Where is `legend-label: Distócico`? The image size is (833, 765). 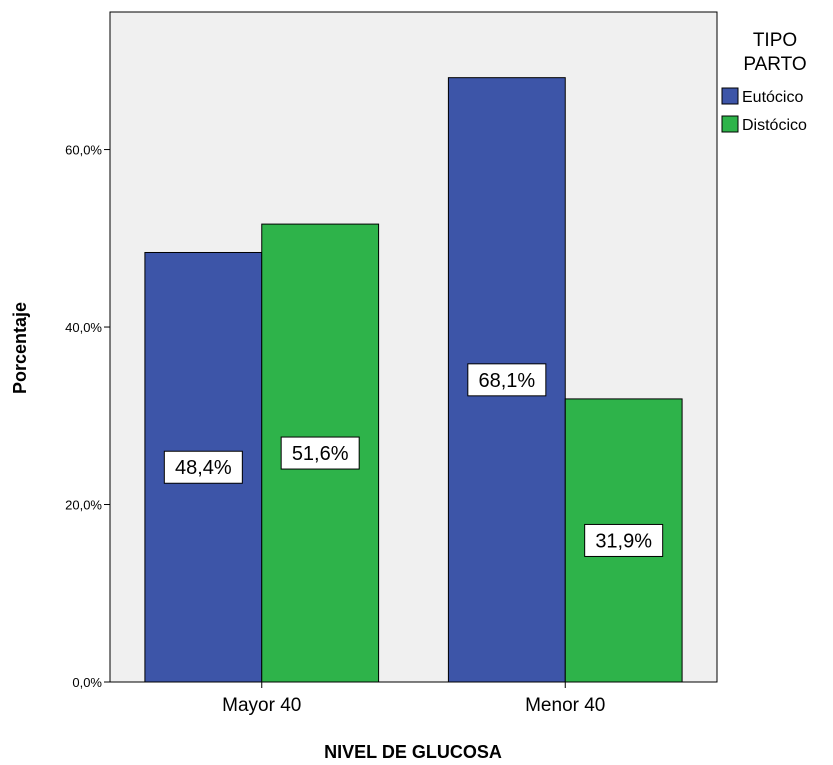 legend-label: Distócico is located at coordinates (774, 125).